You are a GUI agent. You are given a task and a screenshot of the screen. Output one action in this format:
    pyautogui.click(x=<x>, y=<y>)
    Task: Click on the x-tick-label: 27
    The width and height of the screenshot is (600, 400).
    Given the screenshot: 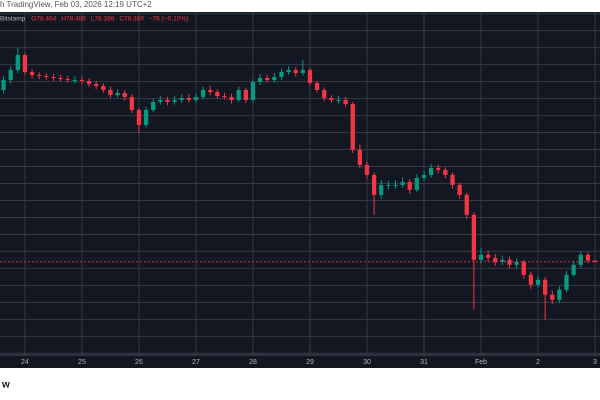 What is the action you would take?
    pyautogui.click(x=196, y=362)
    